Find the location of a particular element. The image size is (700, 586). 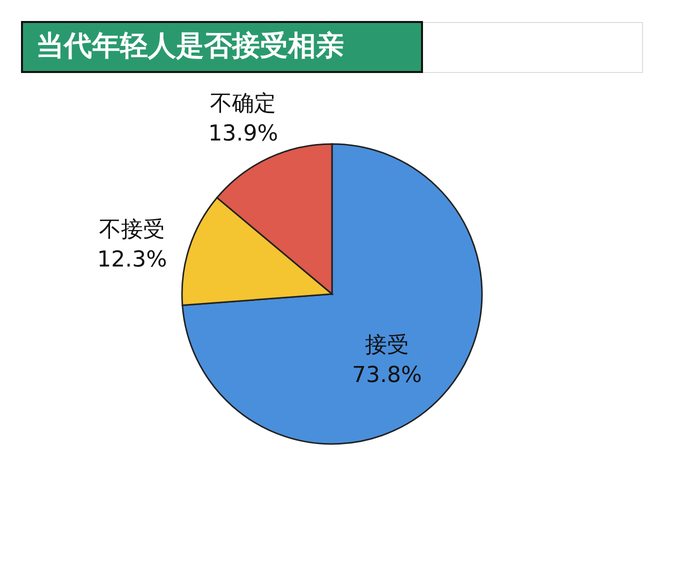

data-label: 13.9% is located at coordinates (243, 134).